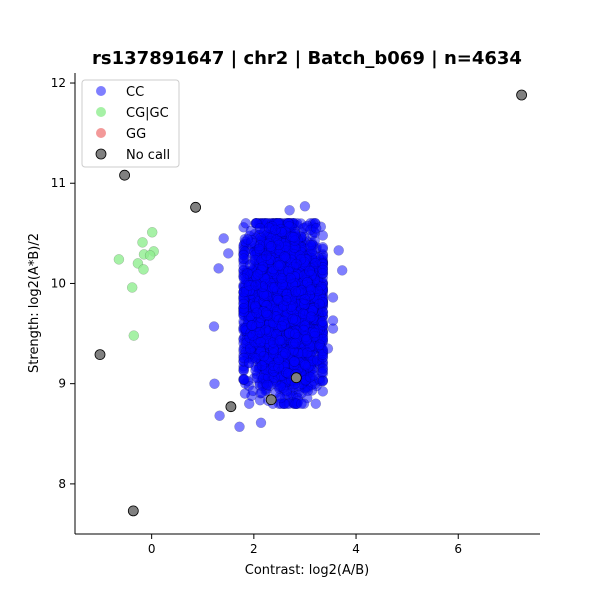  I want to click on chart-title: rs137891647 | chr2 | Batch_b069 | n=4634, so click(307, 58).